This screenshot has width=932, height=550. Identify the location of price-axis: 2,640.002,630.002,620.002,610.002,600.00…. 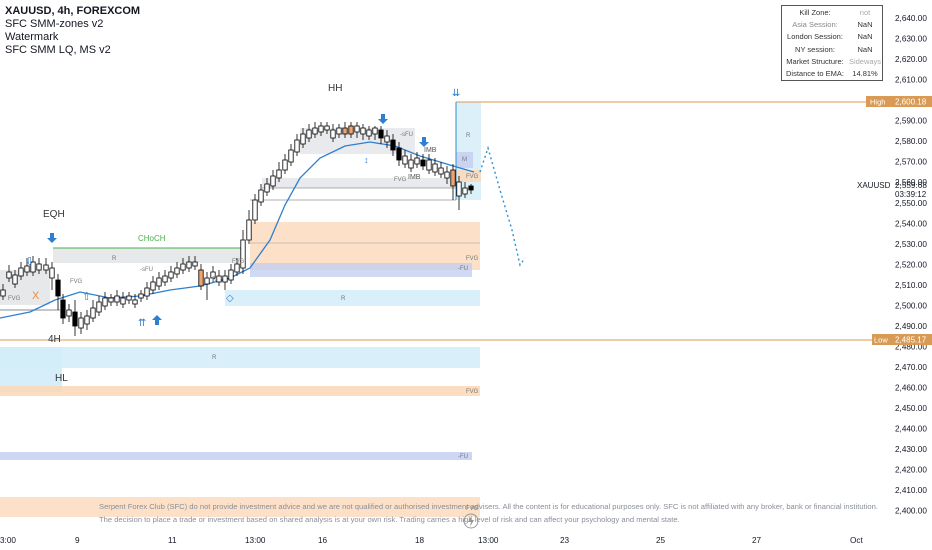
(911, 265).